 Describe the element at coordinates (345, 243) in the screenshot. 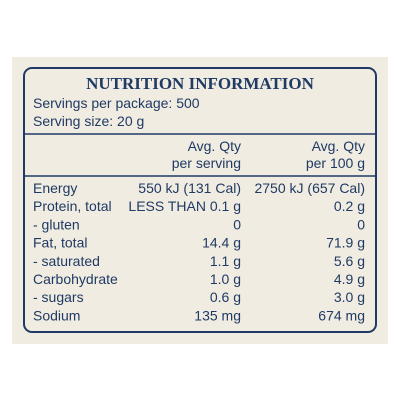

I see `per-100g-value: 71.9 g` at that location.